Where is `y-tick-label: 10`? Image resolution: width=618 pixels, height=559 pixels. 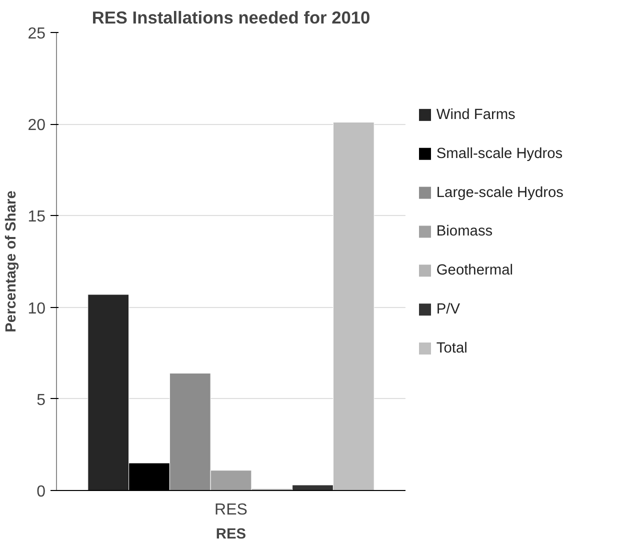 y-tick-label: 10 is located at coordinates (37, 309).